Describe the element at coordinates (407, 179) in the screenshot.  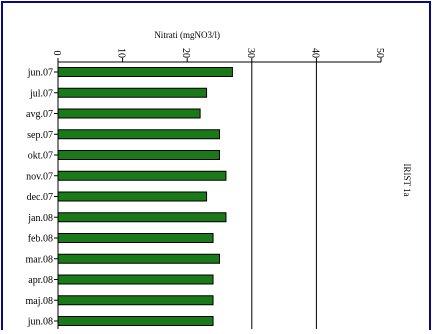
I see `series-label: IRIST 1a` at that location.